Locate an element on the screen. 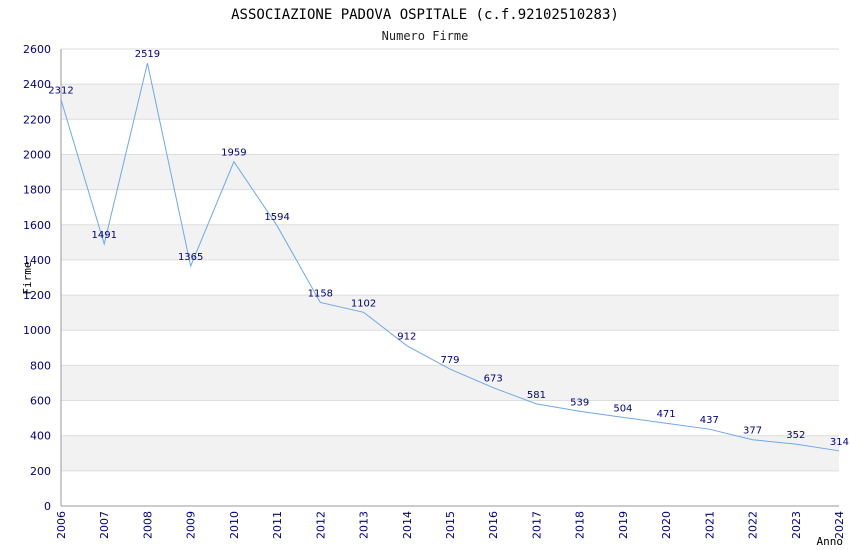  chart-subtitle: Numero Firme is located at coordinates (425, 36).